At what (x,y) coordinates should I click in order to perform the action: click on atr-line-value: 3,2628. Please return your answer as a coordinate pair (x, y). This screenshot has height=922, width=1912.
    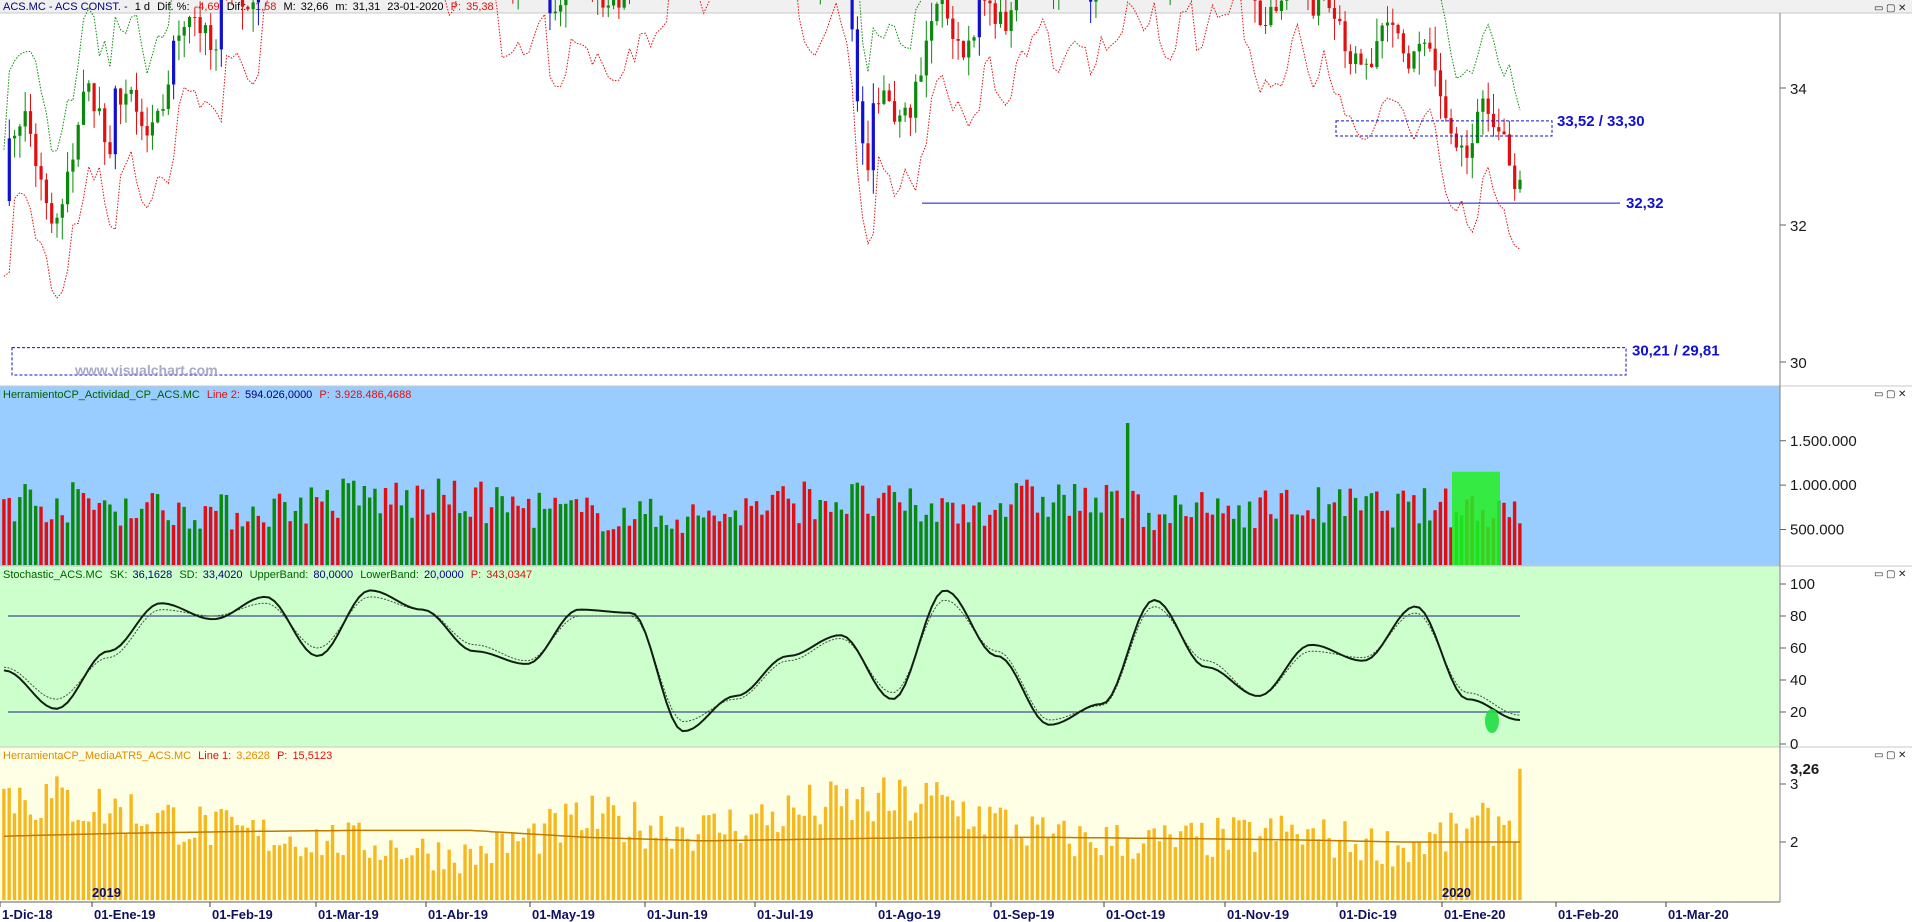
    Looking at the image, I should click on (253, 756).